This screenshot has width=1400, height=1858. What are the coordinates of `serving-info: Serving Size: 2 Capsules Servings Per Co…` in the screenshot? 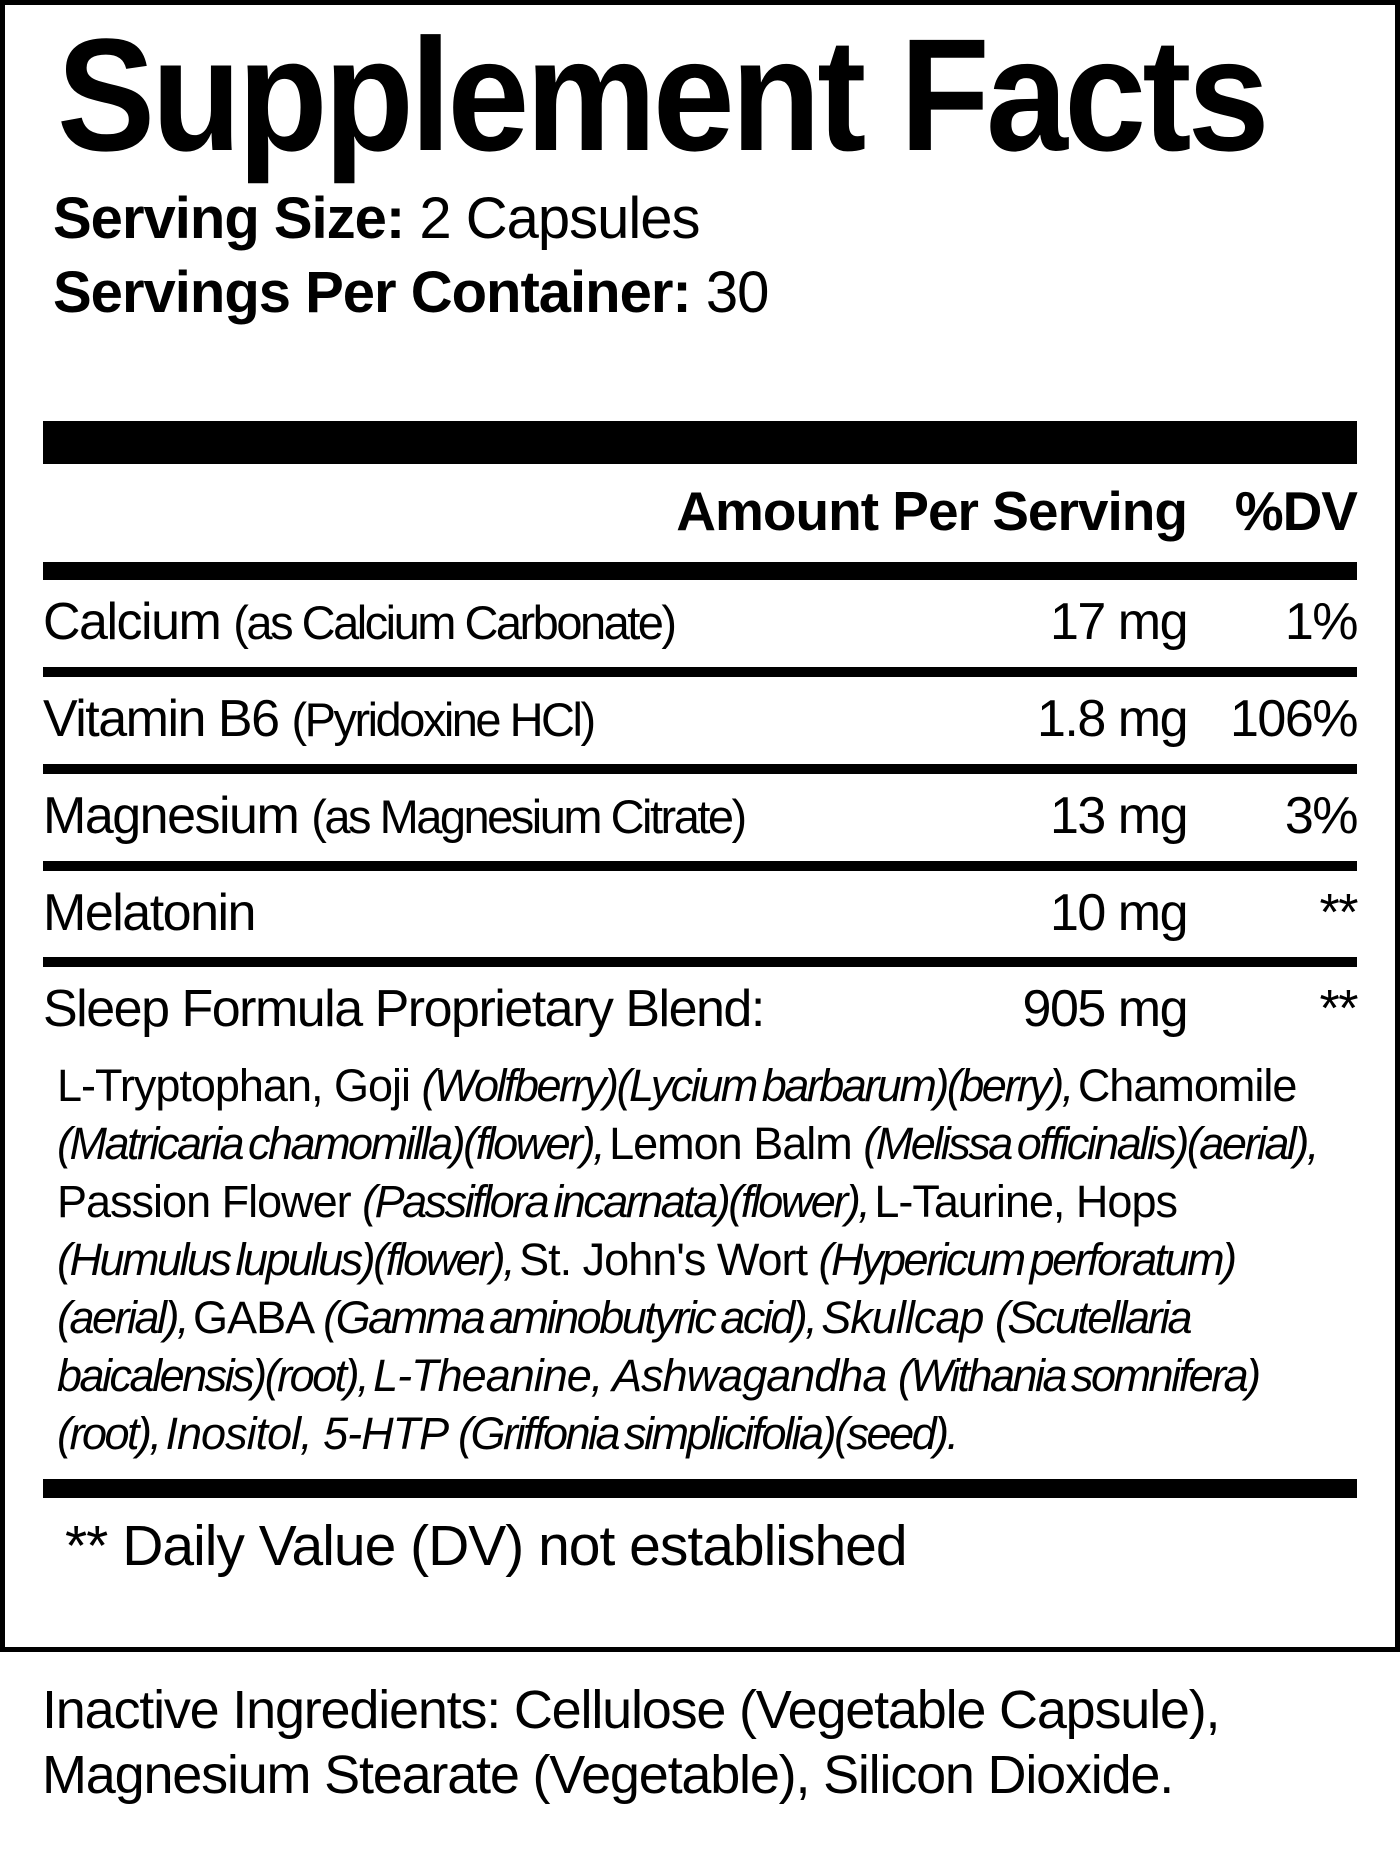 It's located at (705, 256).